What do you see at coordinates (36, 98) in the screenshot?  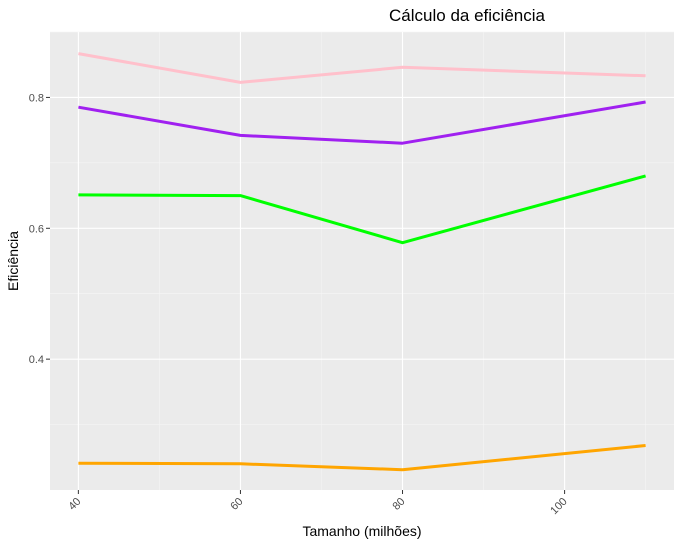 I see `y-tick-label: 0.8` at bounding box center [36, 98].